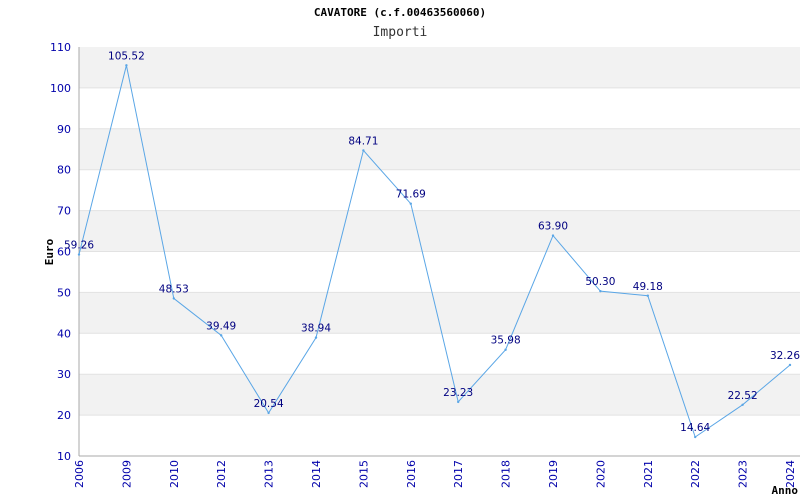 Image resolution: width=800 pixels, height=500 pixels. Describe the element at coordinates (64, 170) in the screenshot. I see `y-tick-label: 80` at that location.